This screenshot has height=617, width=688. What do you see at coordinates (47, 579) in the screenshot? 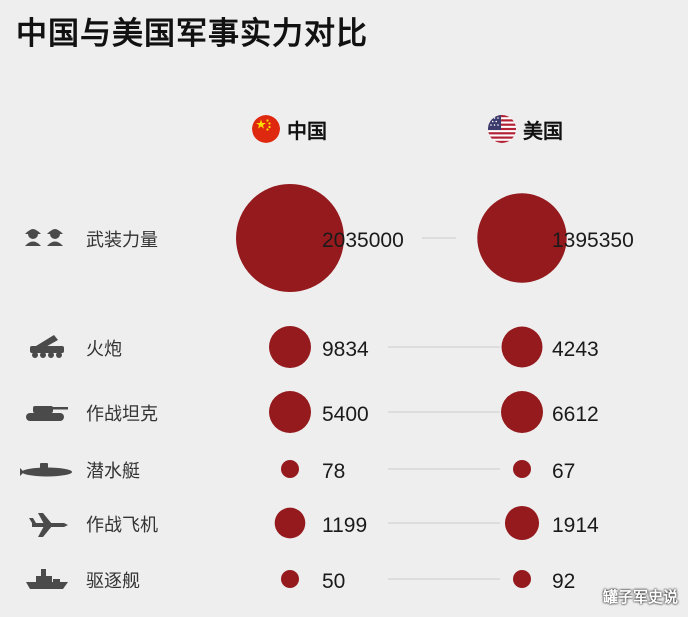
I see `warship-icon` at bounding box center [47, 579].